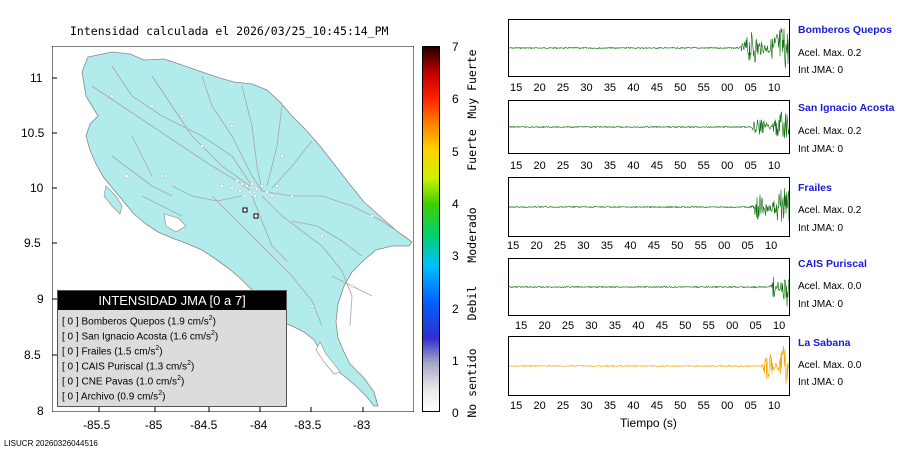  Describe the element at coordinates (33, 133) in the screenshot. I see `lat-tick: 10.5` at that location.